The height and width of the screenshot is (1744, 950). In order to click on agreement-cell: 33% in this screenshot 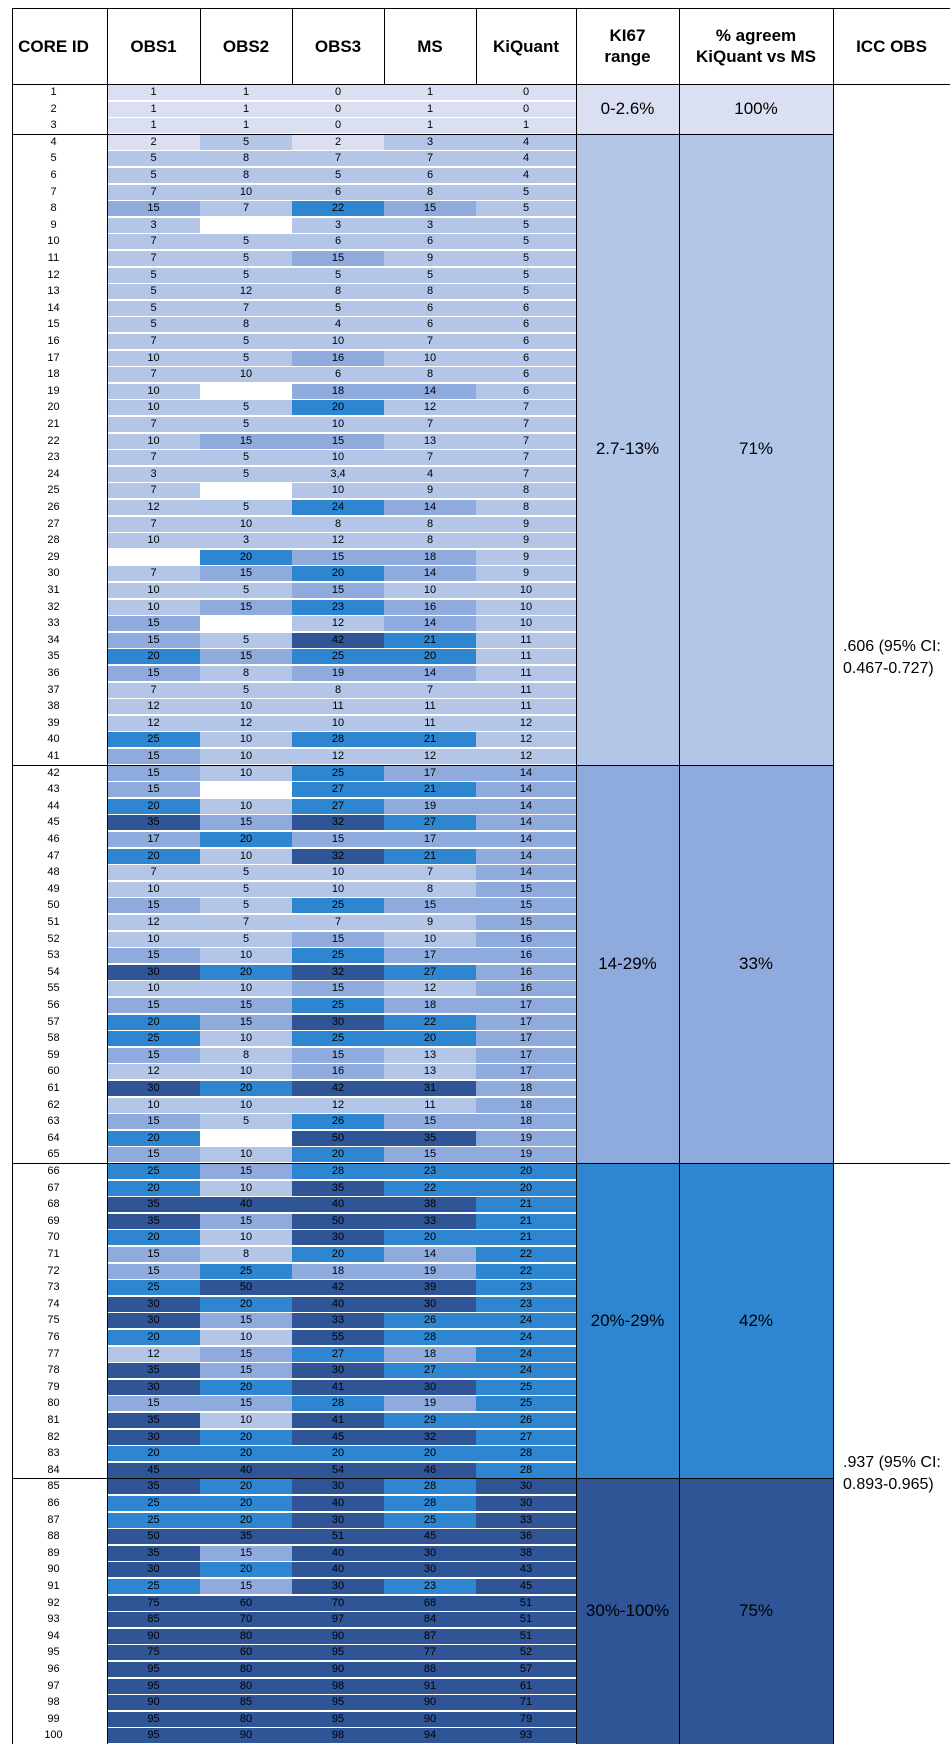, I will do `click(756, 963)`.